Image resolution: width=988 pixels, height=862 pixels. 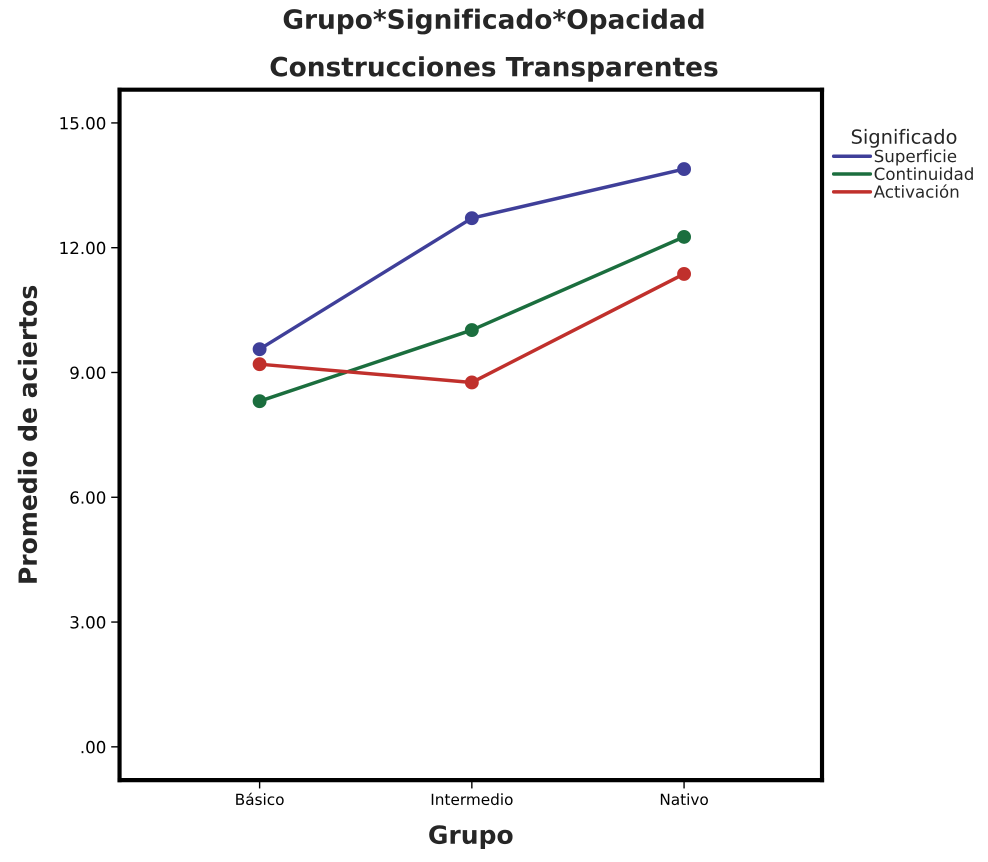 What do you see at coordinates (88, 373) in the screenshot?
I see `y-tick-label: 9.00` at bounding box center [88, 373].